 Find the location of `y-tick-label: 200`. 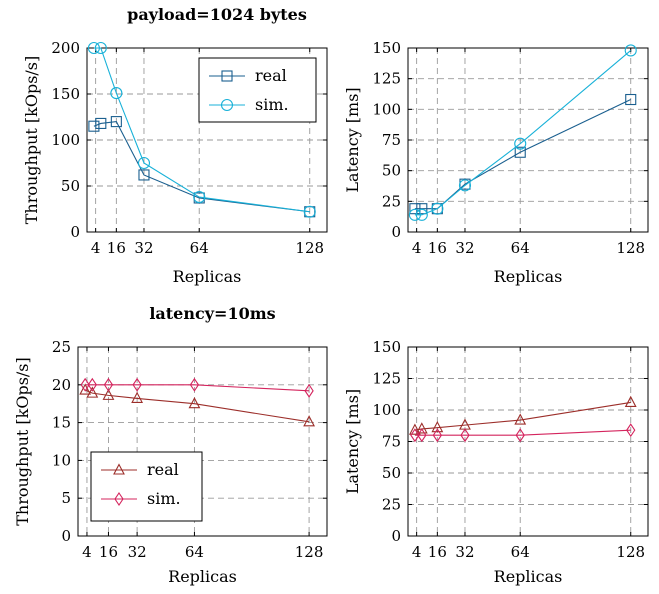

y-tick-label: 200 is located at coordinates (65, 48).